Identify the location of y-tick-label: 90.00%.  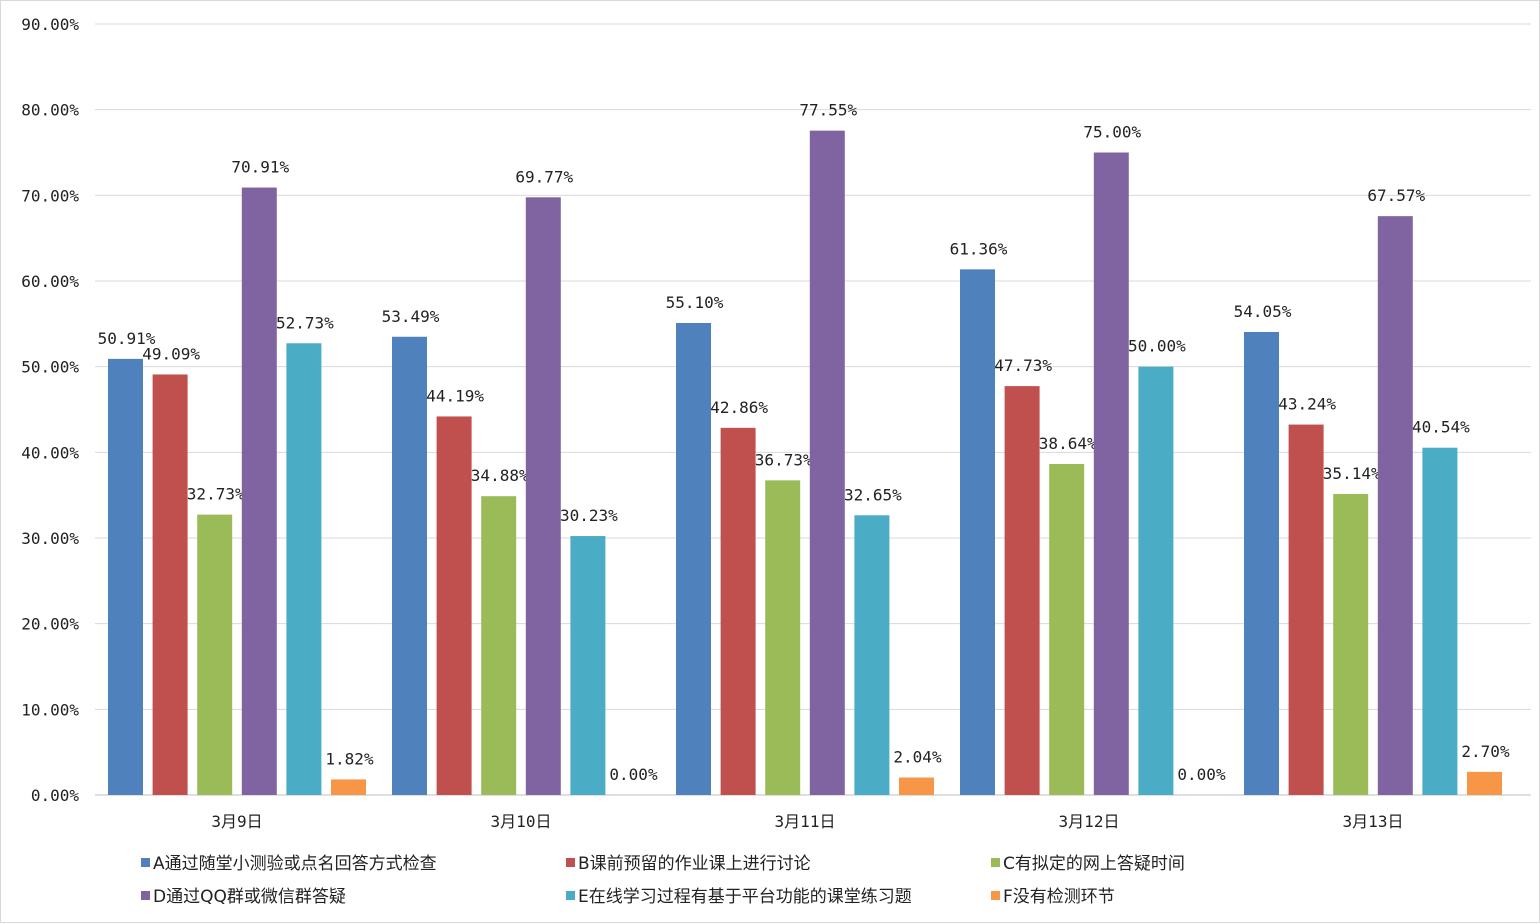
(50, 24).